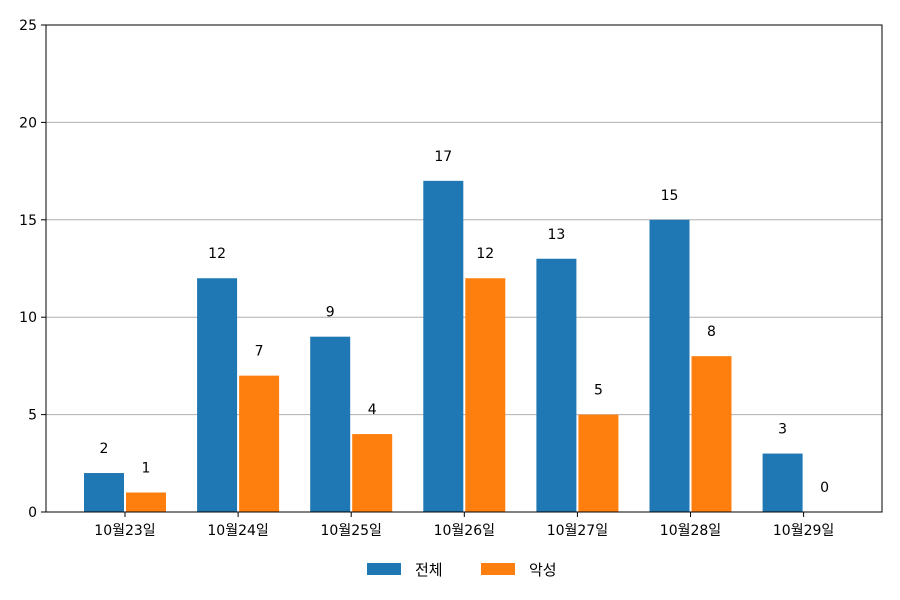  Describe the element at coordinates (824, 488) in the screenshot. I see `data-label: 0` at that location.